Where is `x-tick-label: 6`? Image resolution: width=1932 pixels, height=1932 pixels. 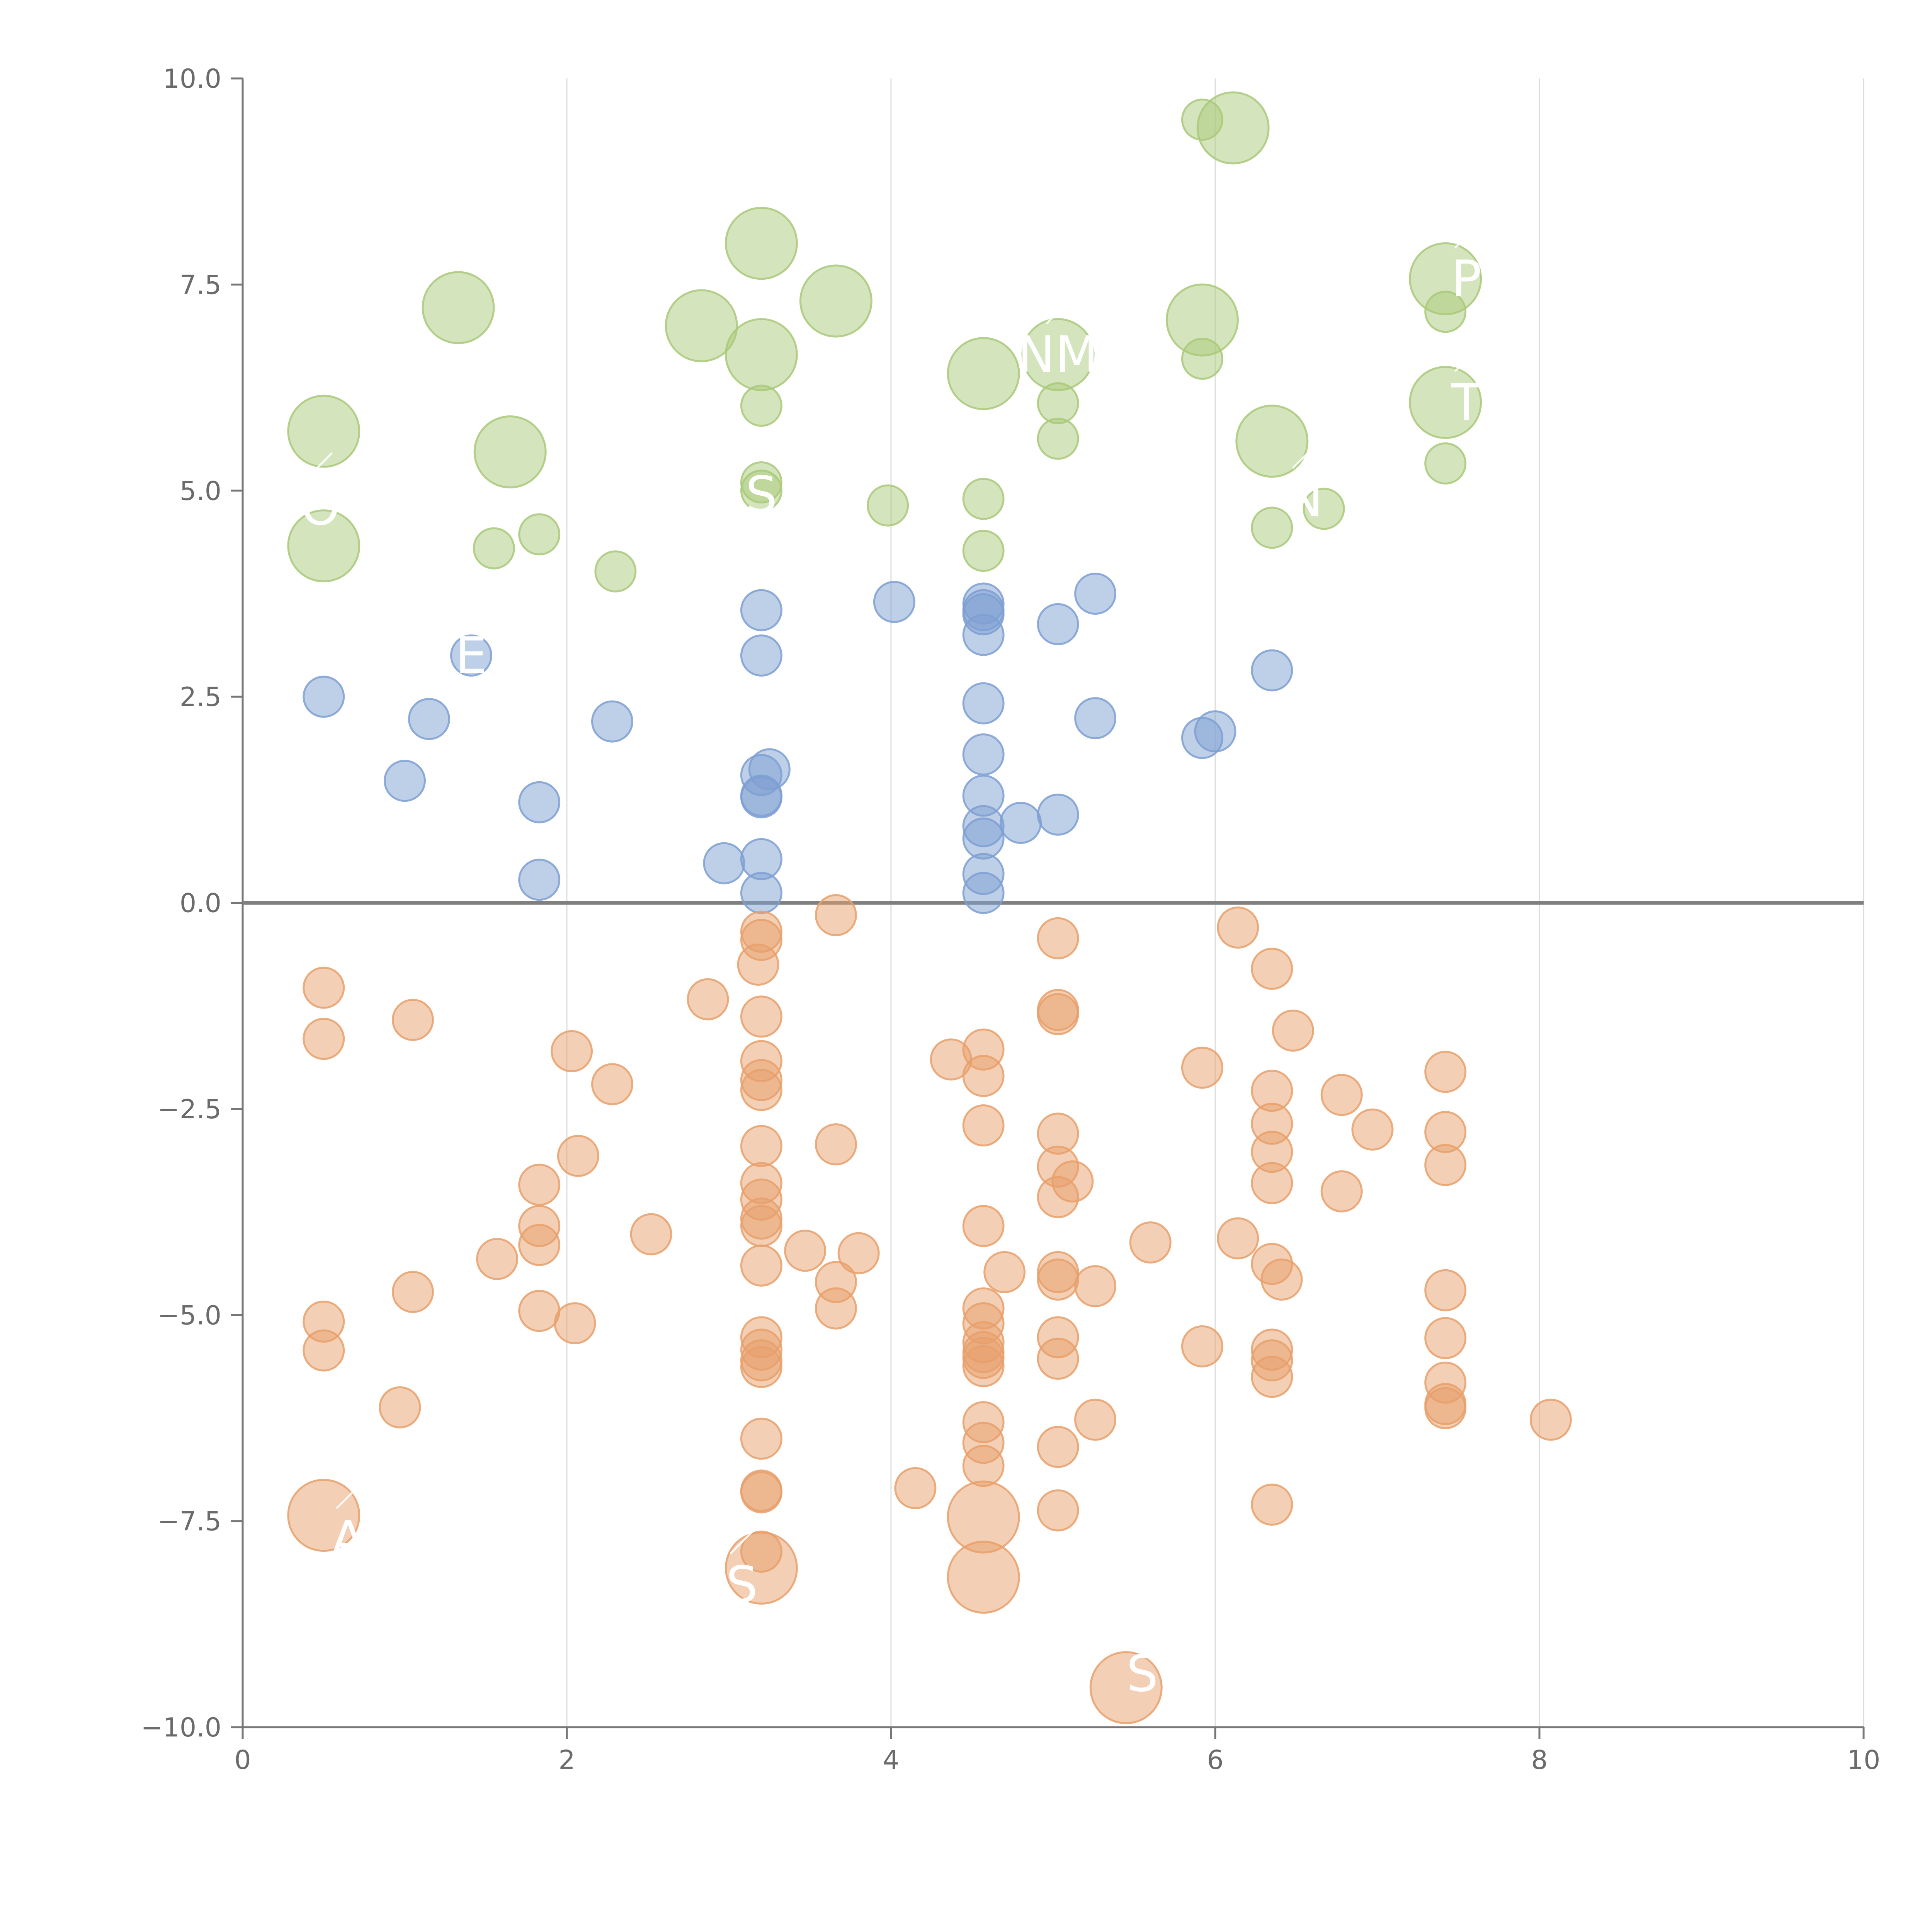
x-tick-label: 6 is located at coordinates (1215, 1760).